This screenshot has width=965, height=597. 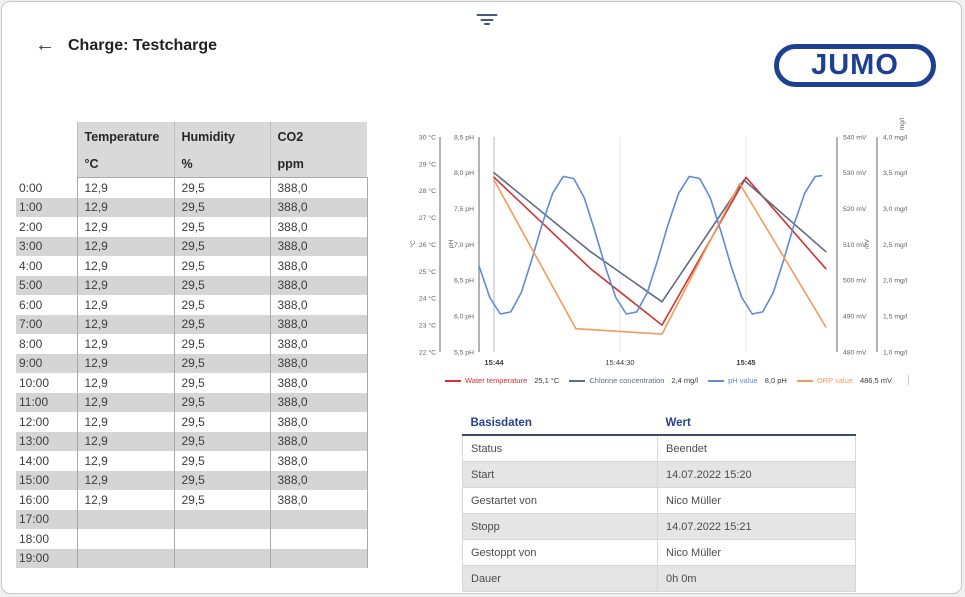 I want to click on basisdaten-row: Stopp 14.07.2022 15:21, so click(x=659, y=526).